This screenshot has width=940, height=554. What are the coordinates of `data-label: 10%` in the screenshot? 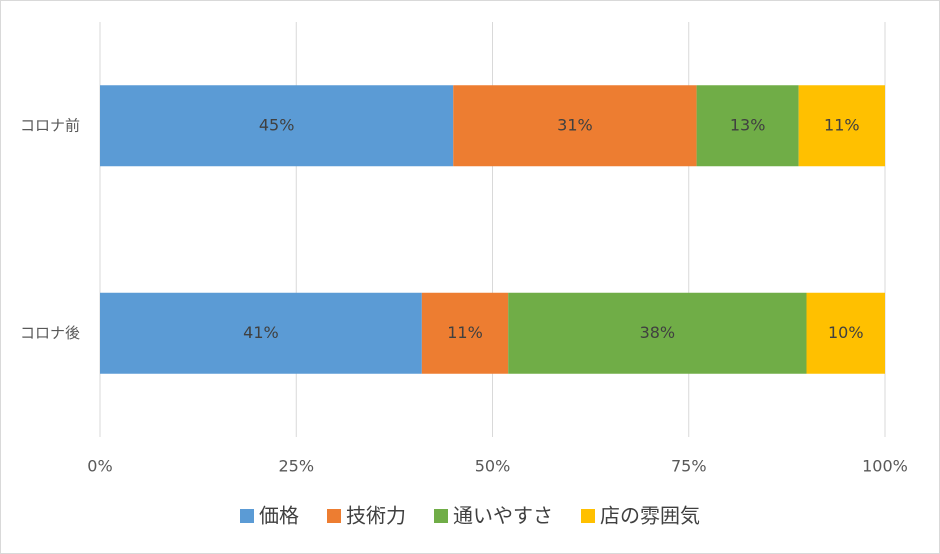 It's located at (846, 332).